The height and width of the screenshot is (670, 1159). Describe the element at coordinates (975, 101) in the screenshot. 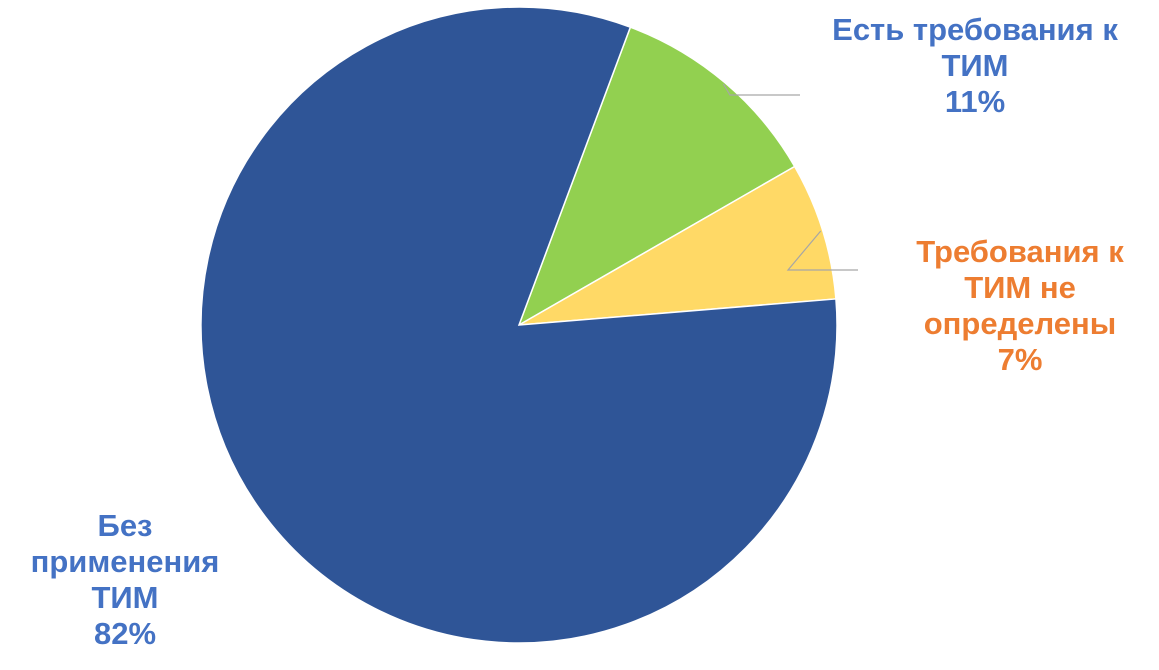

I see `slice-label-bim-required-percent: 11%` at that location.